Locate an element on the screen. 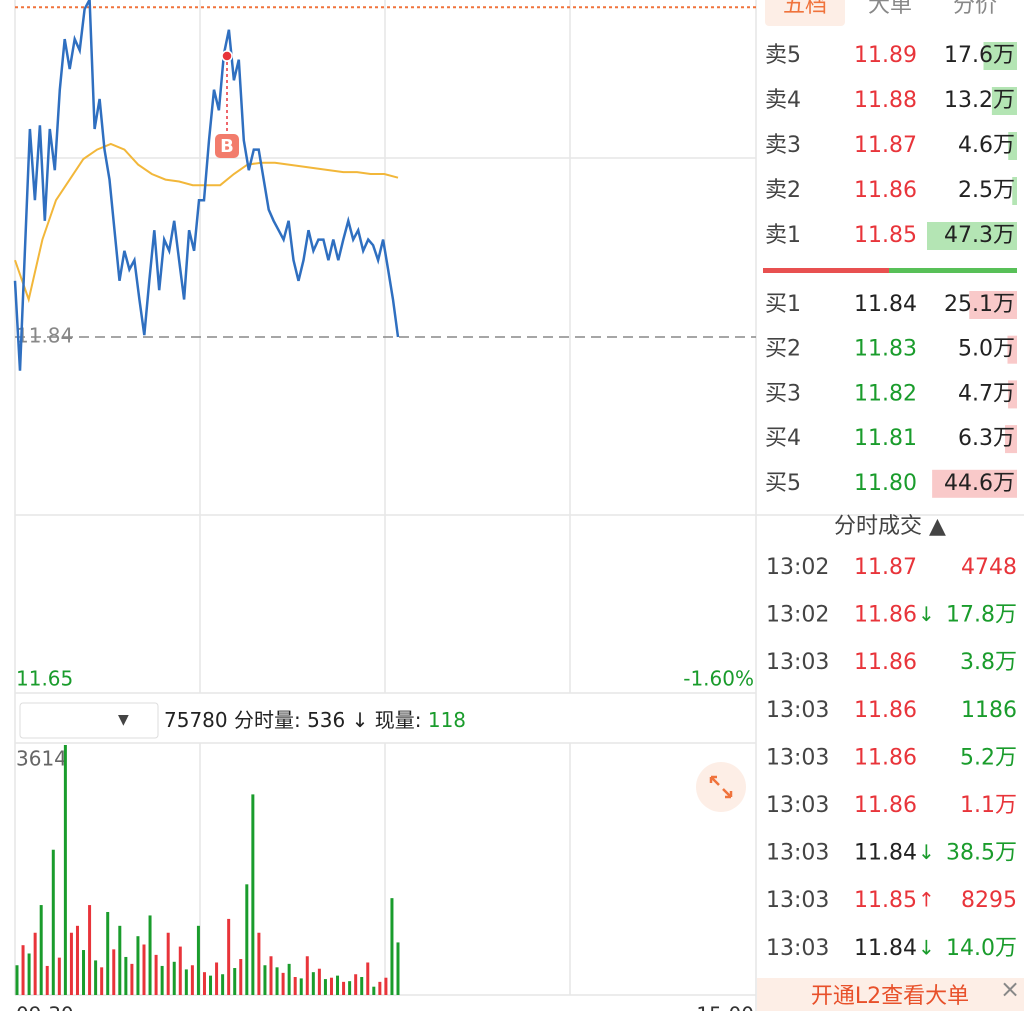  level-price: 11.83 is located at coordinates (885, 349).